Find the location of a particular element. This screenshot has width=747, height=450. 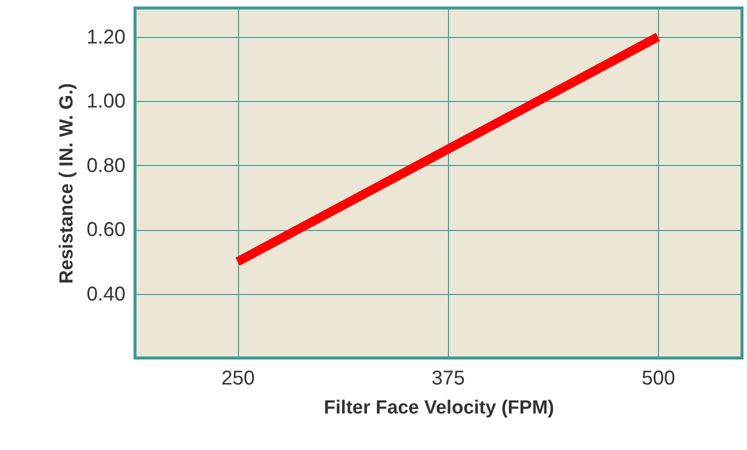

y-tick-label: 1.20 is located at coordinates (106, 37).